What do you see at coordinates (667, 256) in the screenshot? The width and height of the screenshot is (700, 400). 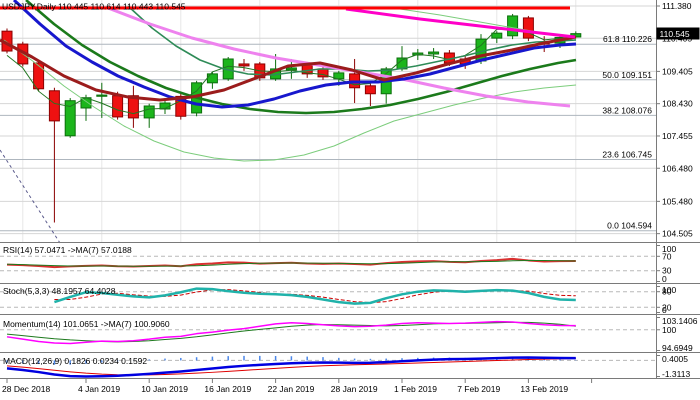 I see `rsi-scale-label: 70` at bounding box center [667, 256].